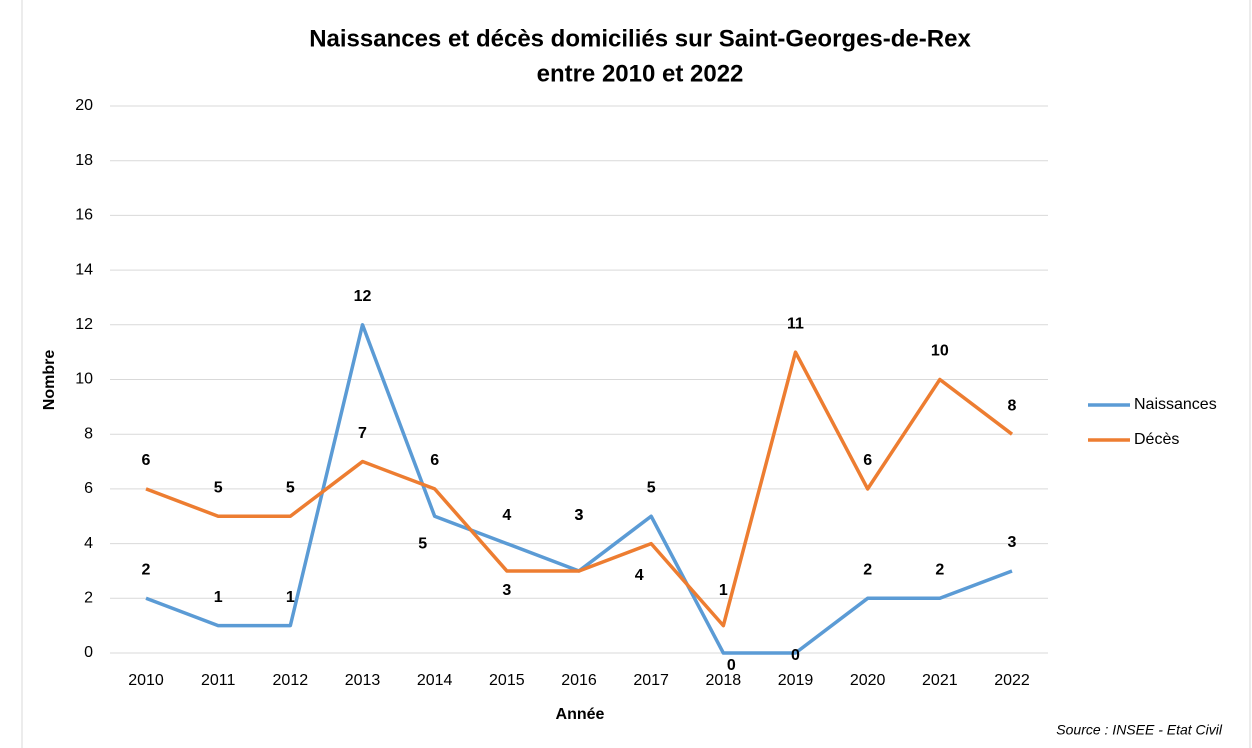  I want to click on y-tick-label: 2, so click(88, 598).